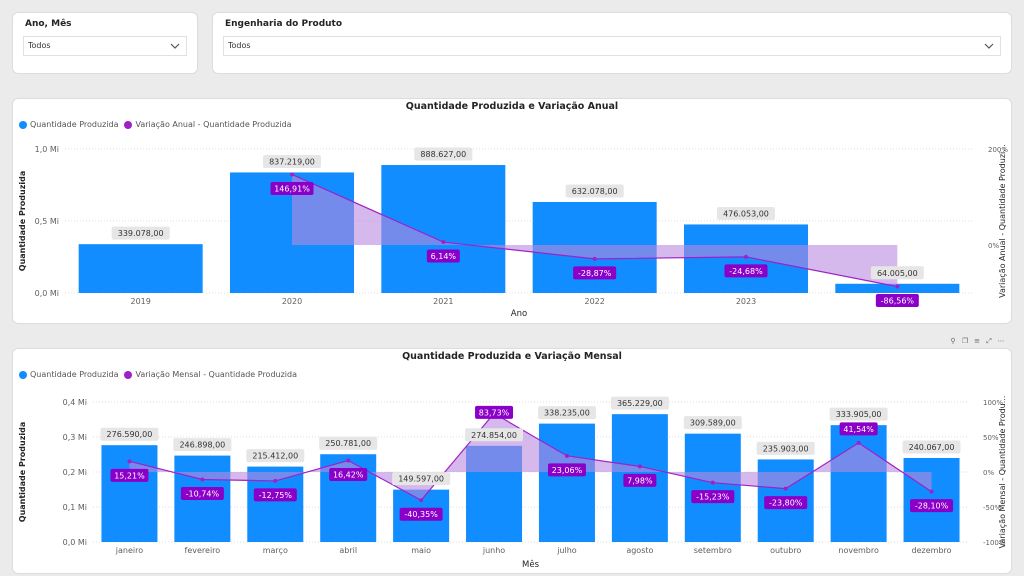 The width and height of the screenshot is (1024, 576). Describe the element at coordinates (444, 256) in the screenshot. I see `line-data-label: 6,14%` at that location.